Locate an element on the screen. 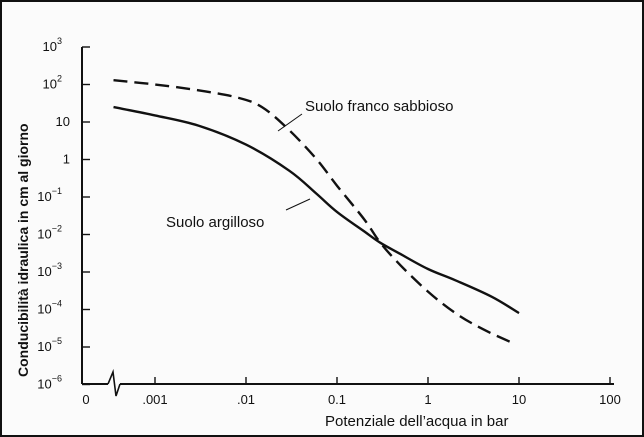  y-tick-label: 10⁻⁶ is located at coordinates (49, 383).